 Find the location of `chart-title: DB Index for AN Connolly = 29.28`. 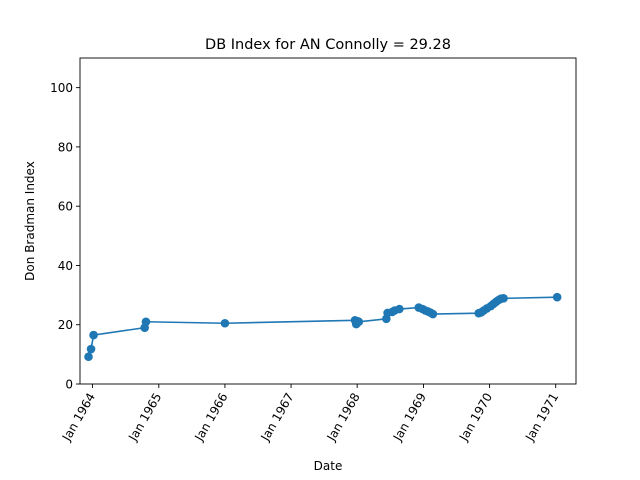

chart-title: DB Index for AN Connolly = 29.28 is located at coordinates (328, 45).